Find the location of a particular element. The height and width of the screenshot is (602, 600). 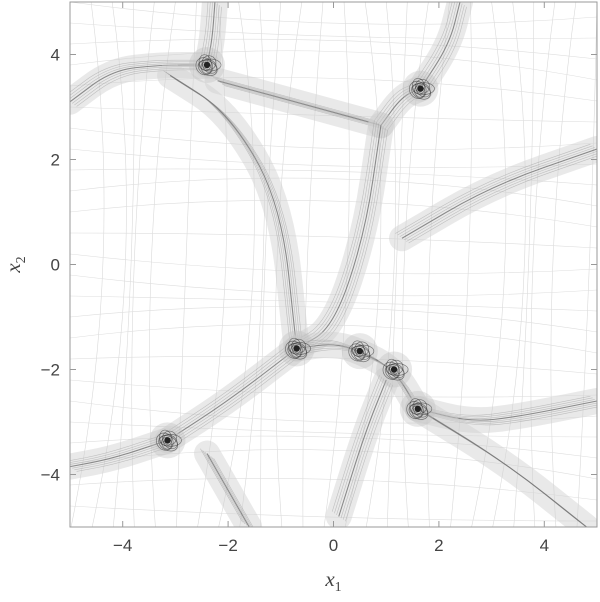

y-tick-label: 4 is located at coordinates (55, 55).